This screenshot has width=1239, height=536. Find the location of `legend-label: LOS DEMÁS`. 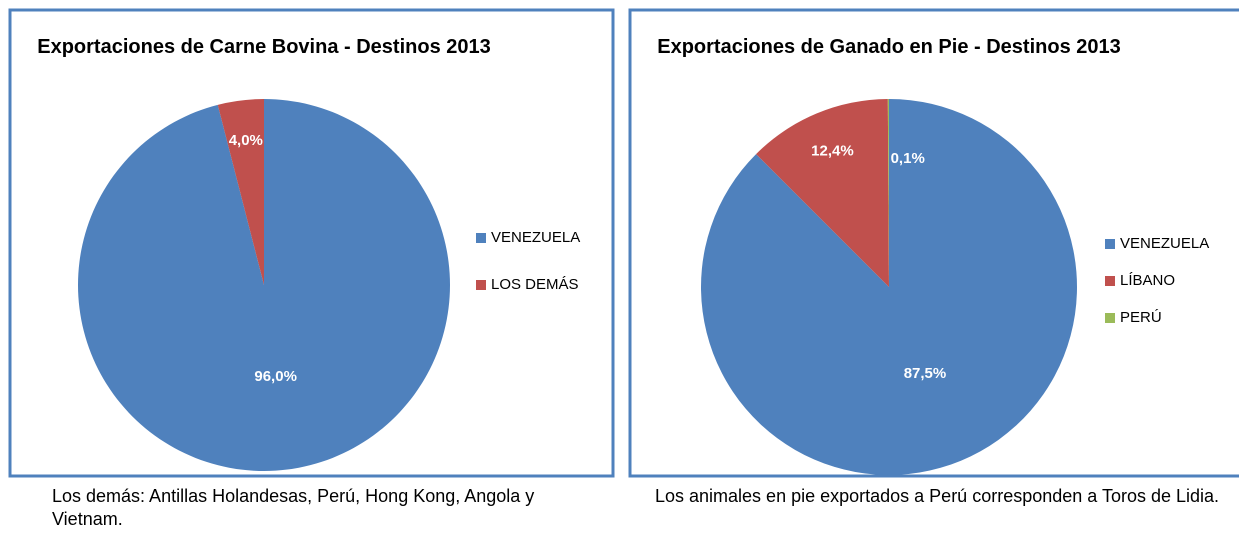

legend-label: LOS DEMÁS is located at coordinates (535, 284).